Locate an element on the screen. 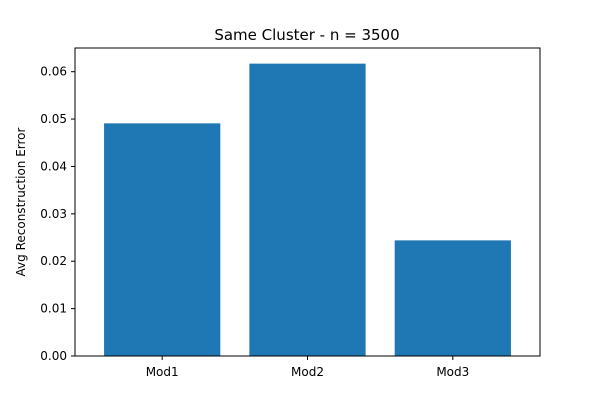 Image resolution: width=600 pixels, height=405 pixels. x-tick-label: Mod2 is located at coordinates (307, 372).